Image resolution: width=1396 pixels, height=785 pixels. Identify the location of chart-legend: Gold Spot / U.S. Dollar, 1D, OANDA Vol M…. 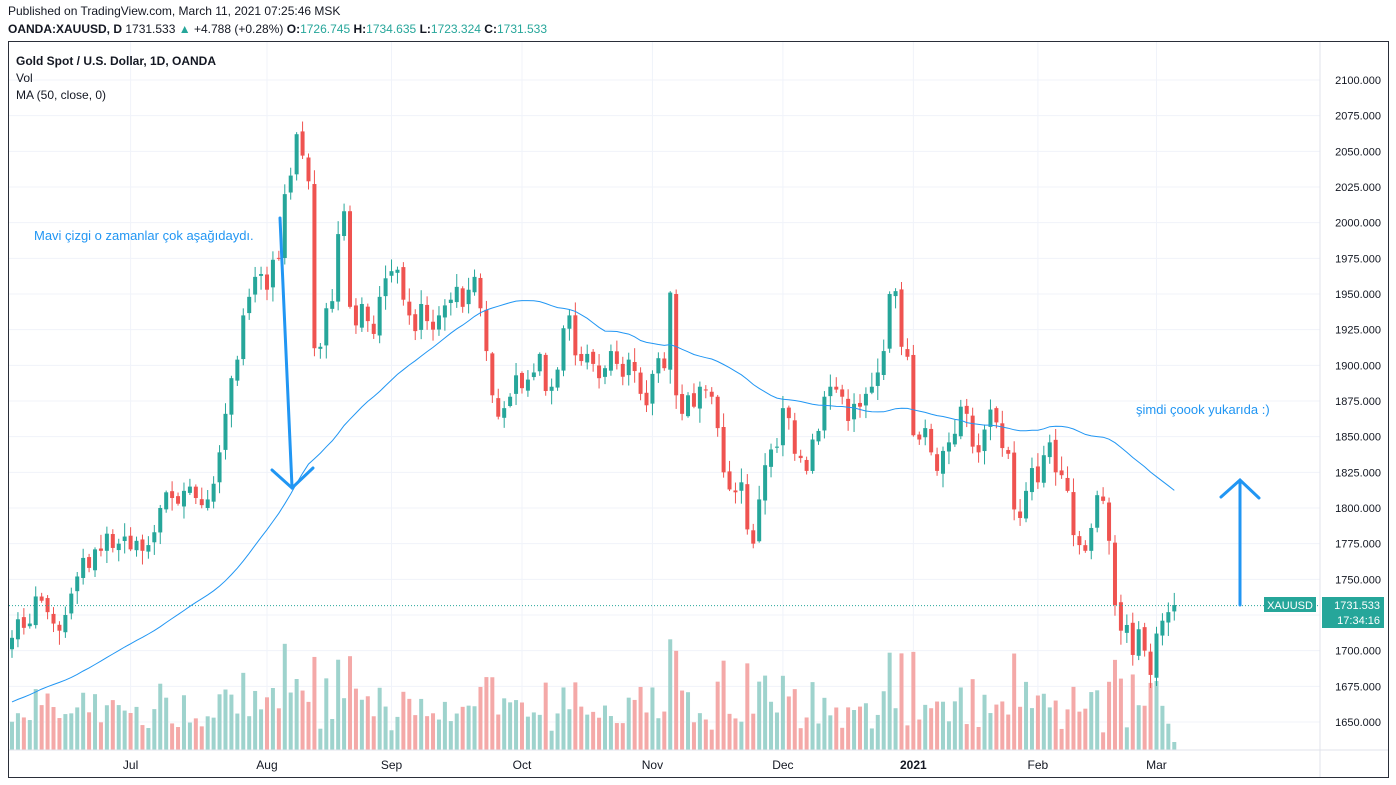
(116, 78).